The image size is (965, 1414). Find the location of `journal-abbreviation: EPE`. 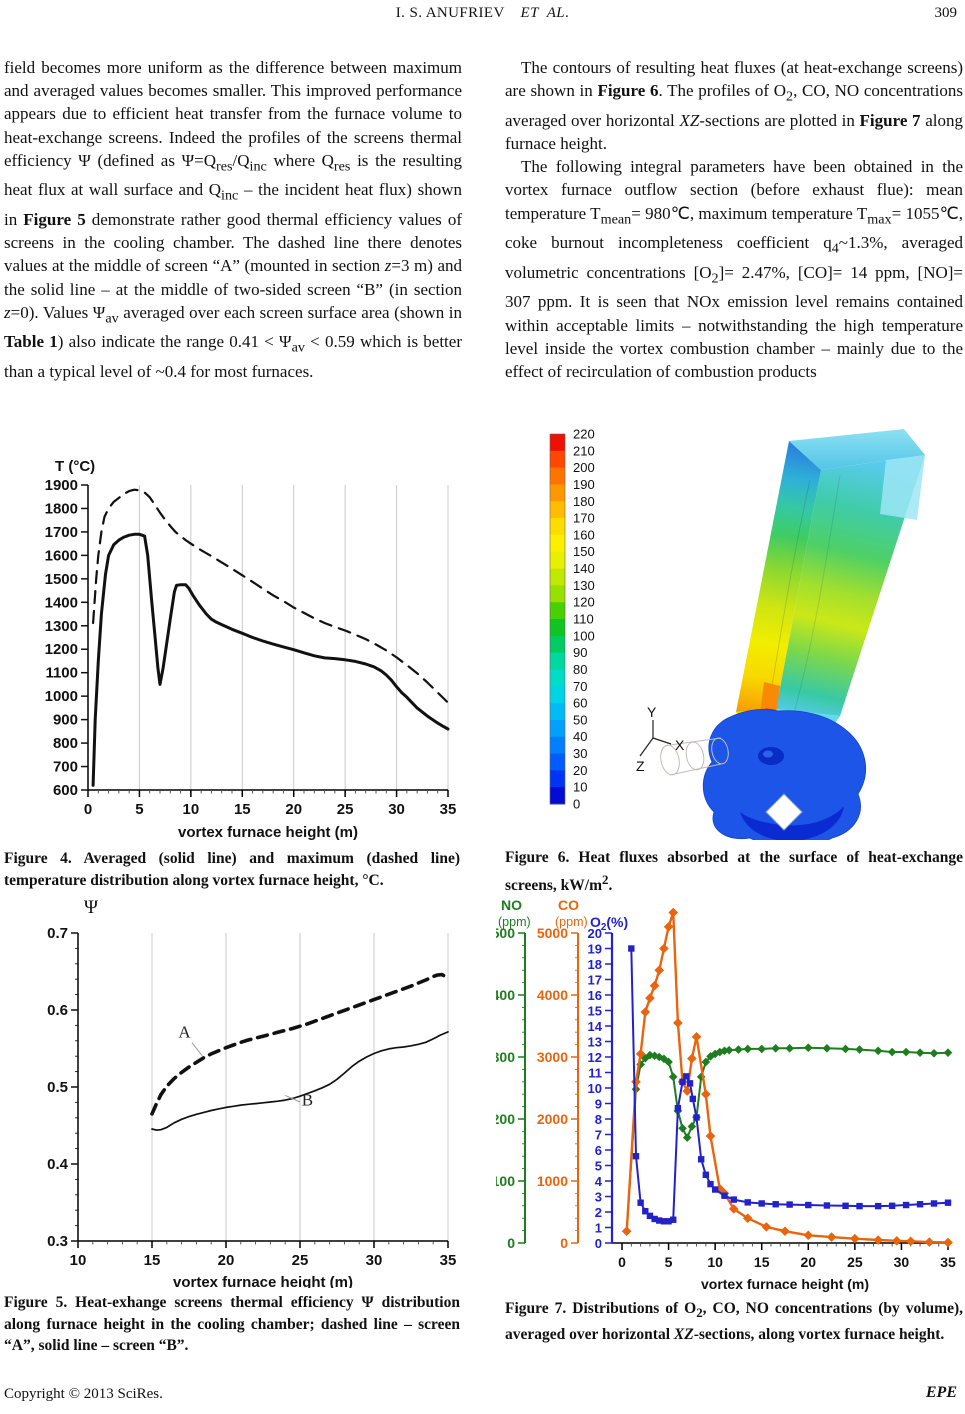

journal-abbreviation: EPE is located at coordinates (941, 1392).